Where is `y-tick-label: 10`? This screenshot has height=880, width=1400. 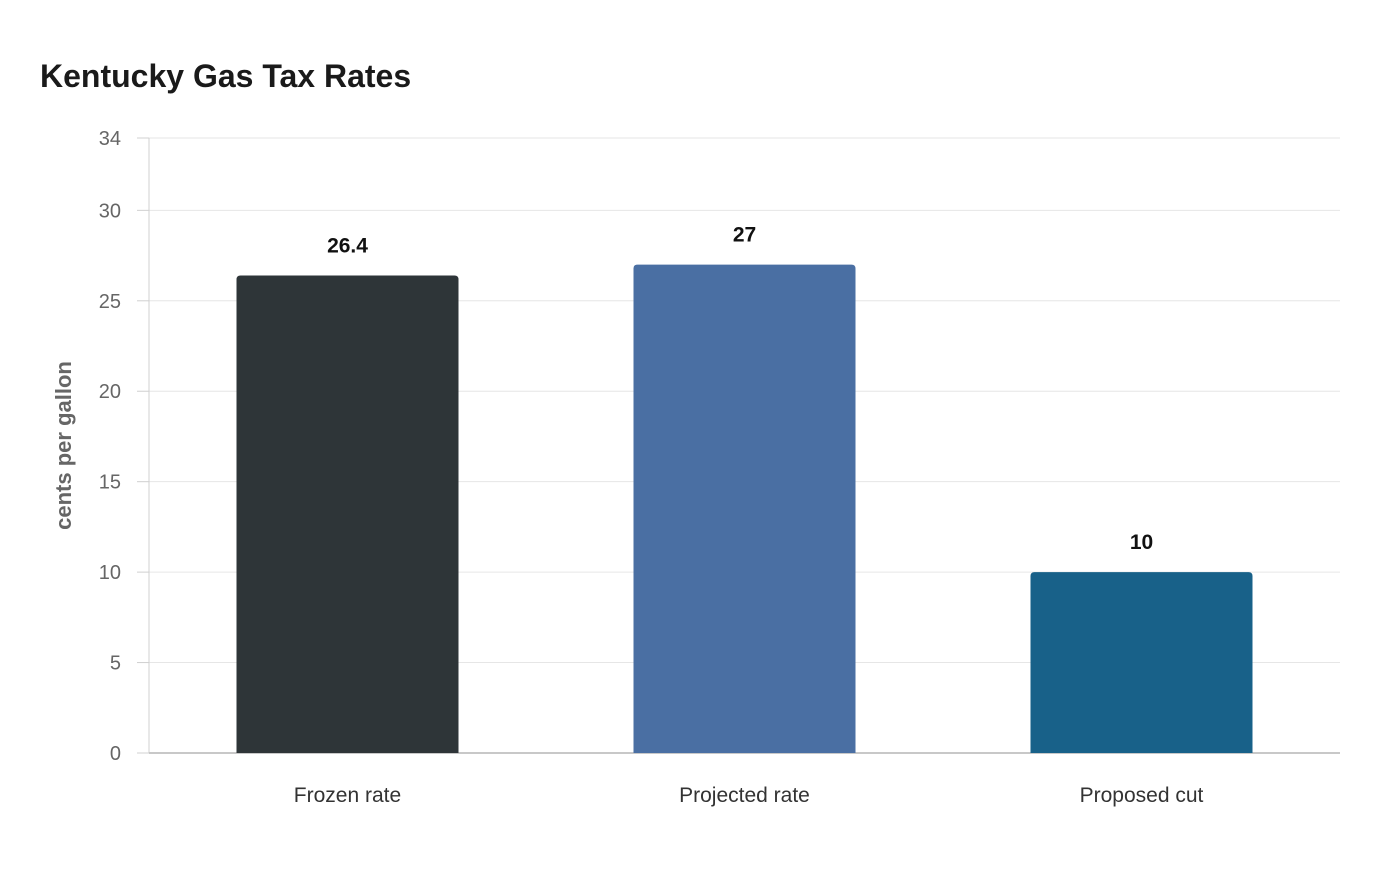 y-tick-label: 10 is located at coordinates (110, 573).